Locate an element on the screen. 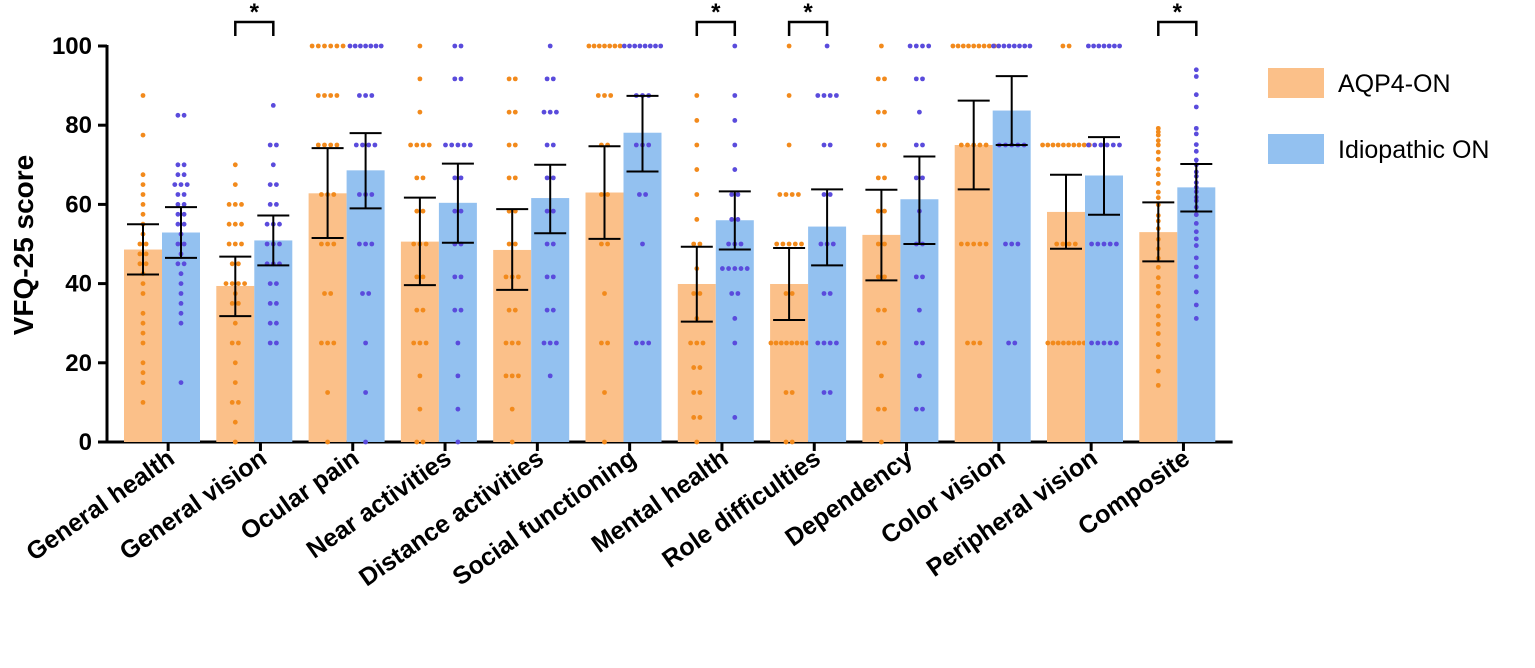 The height and width of the screenshot is (668, 1535). significance-bracket is located at coordinates (716, 28).